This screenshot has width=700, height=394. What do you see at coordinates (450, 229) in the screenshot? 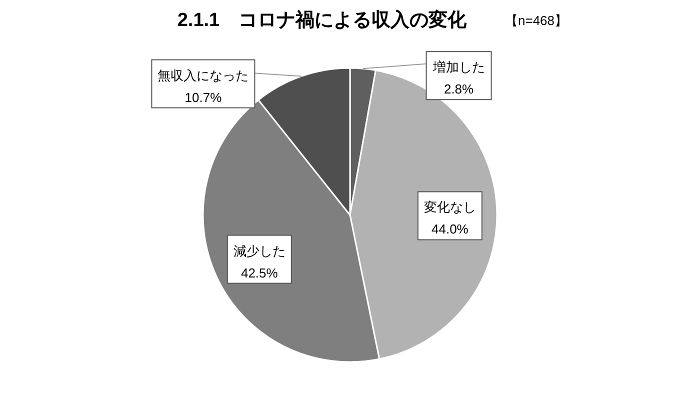
I see `data-label: 44.0%` at bounding box center [450, 229].